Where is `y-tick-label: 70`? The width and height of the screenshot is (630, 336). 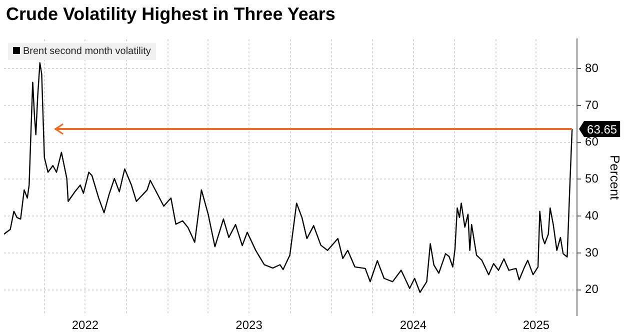 y-tick-label: 70 is located at coordinates (592, 105).